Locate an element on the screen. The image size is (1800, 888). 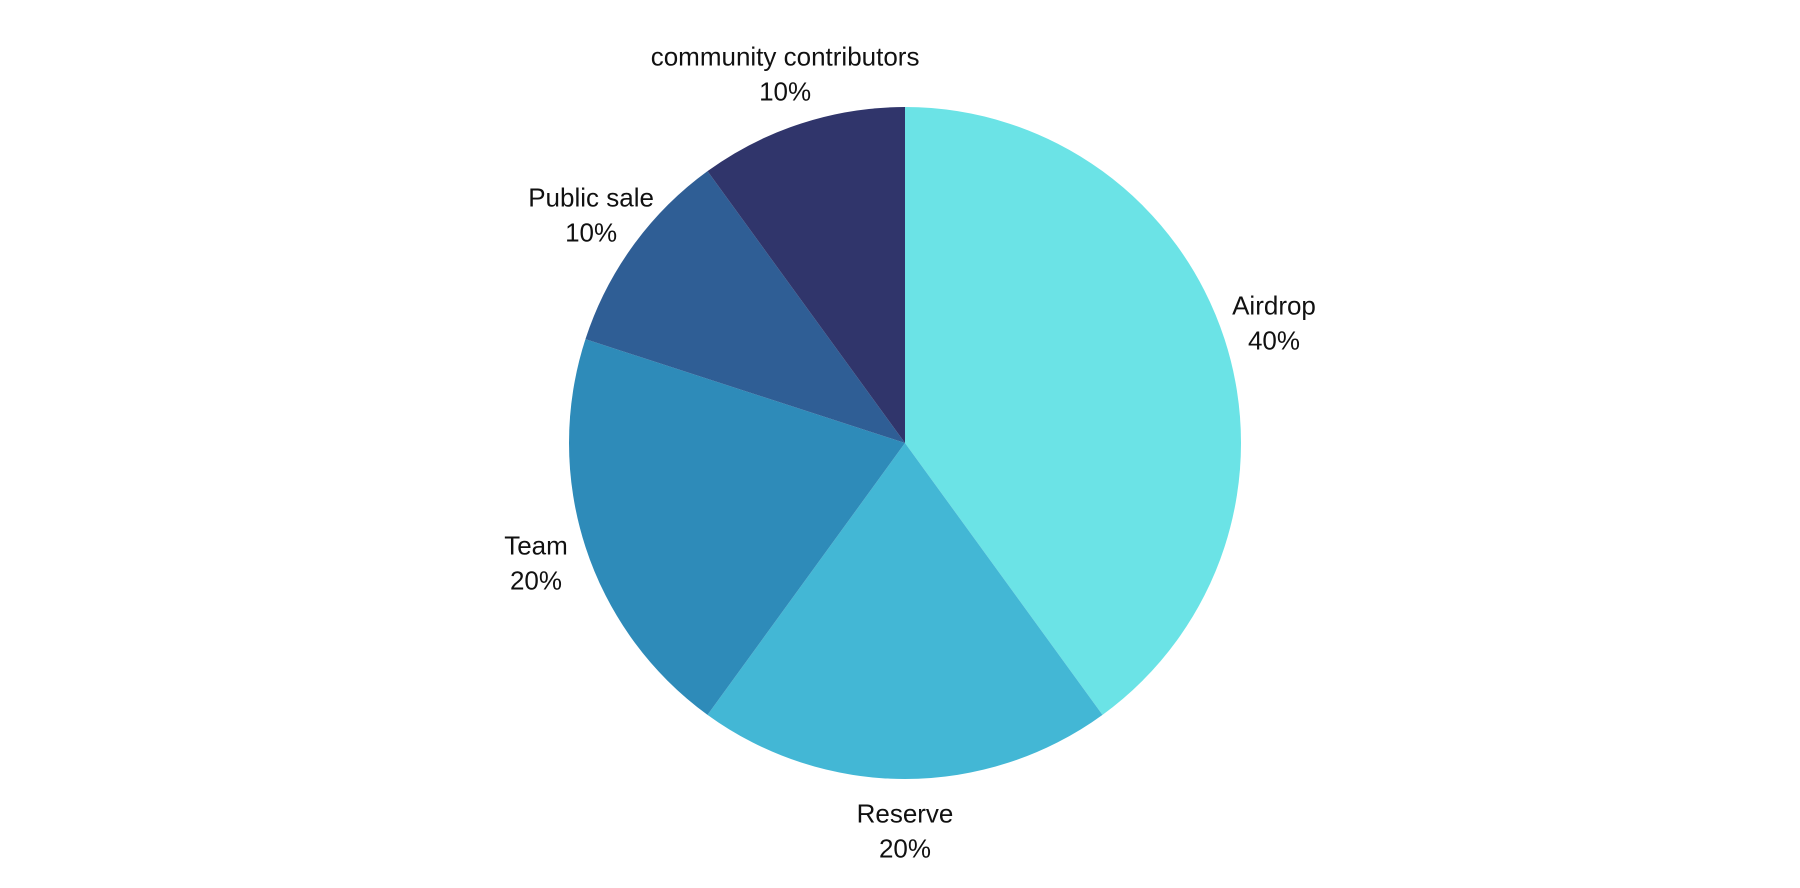
pie-slice-public-sale is located at coordinates (745, 307).